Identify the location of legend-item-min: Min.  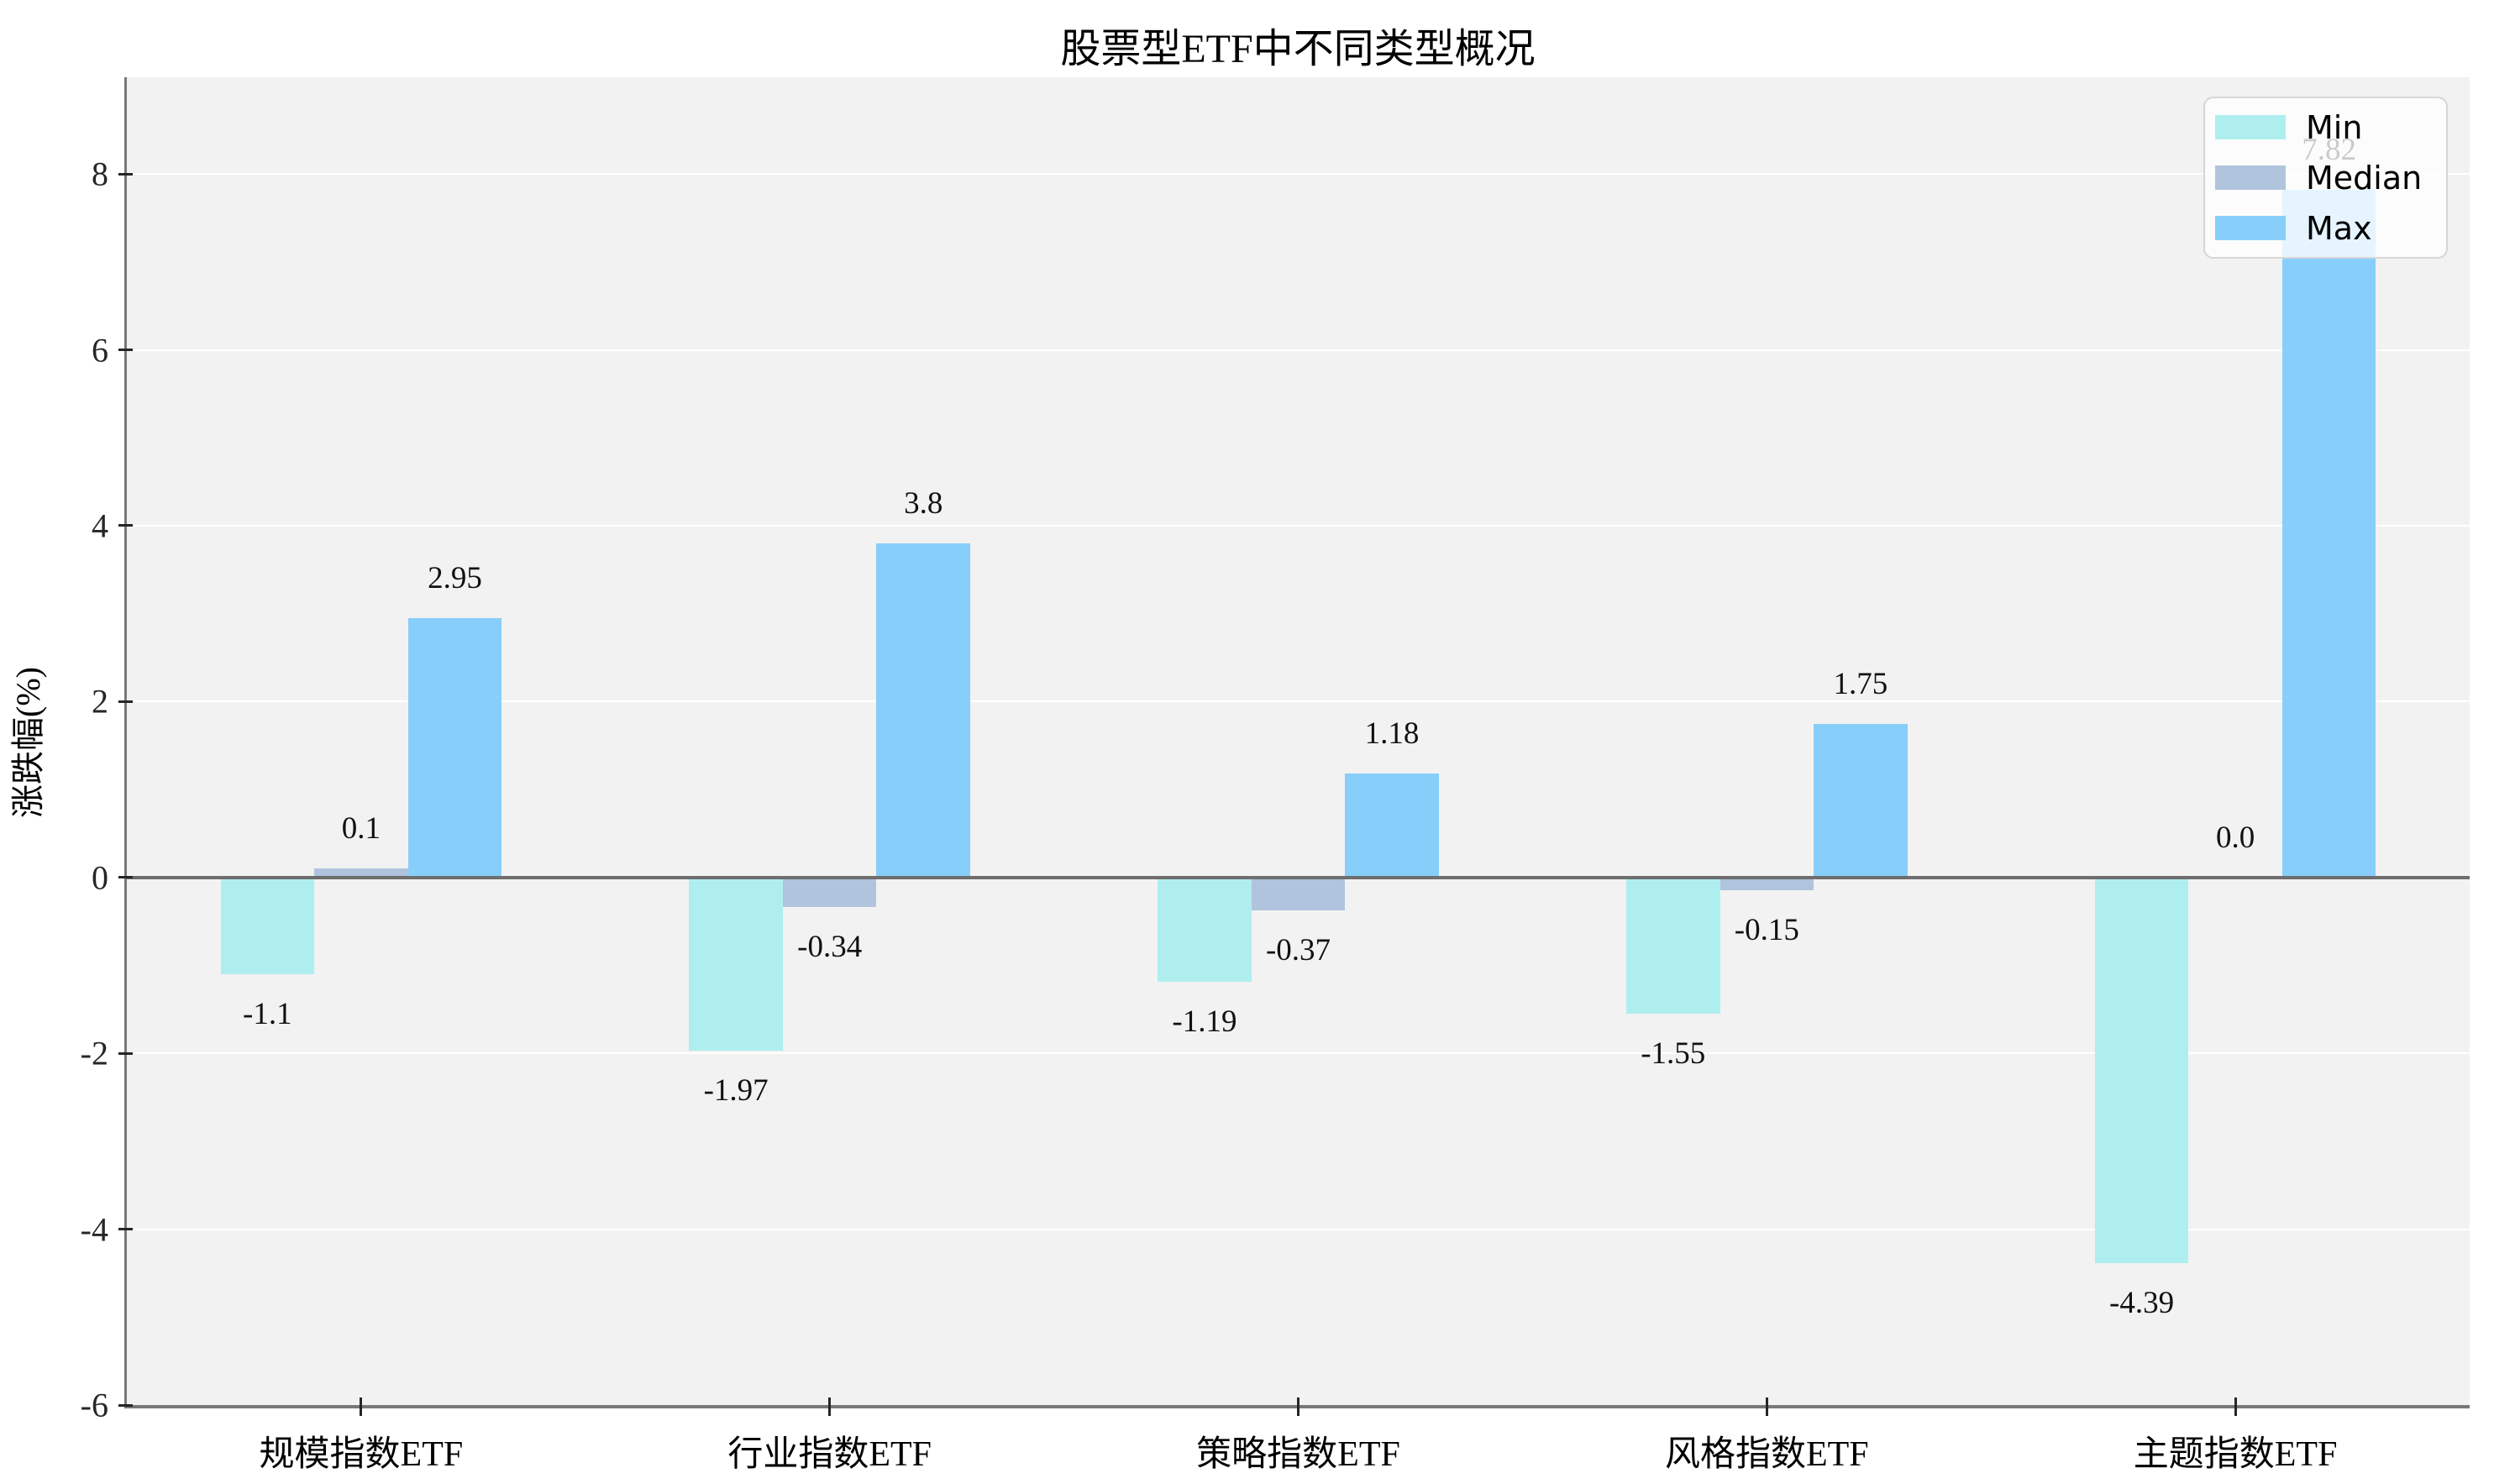
(2330, 128).